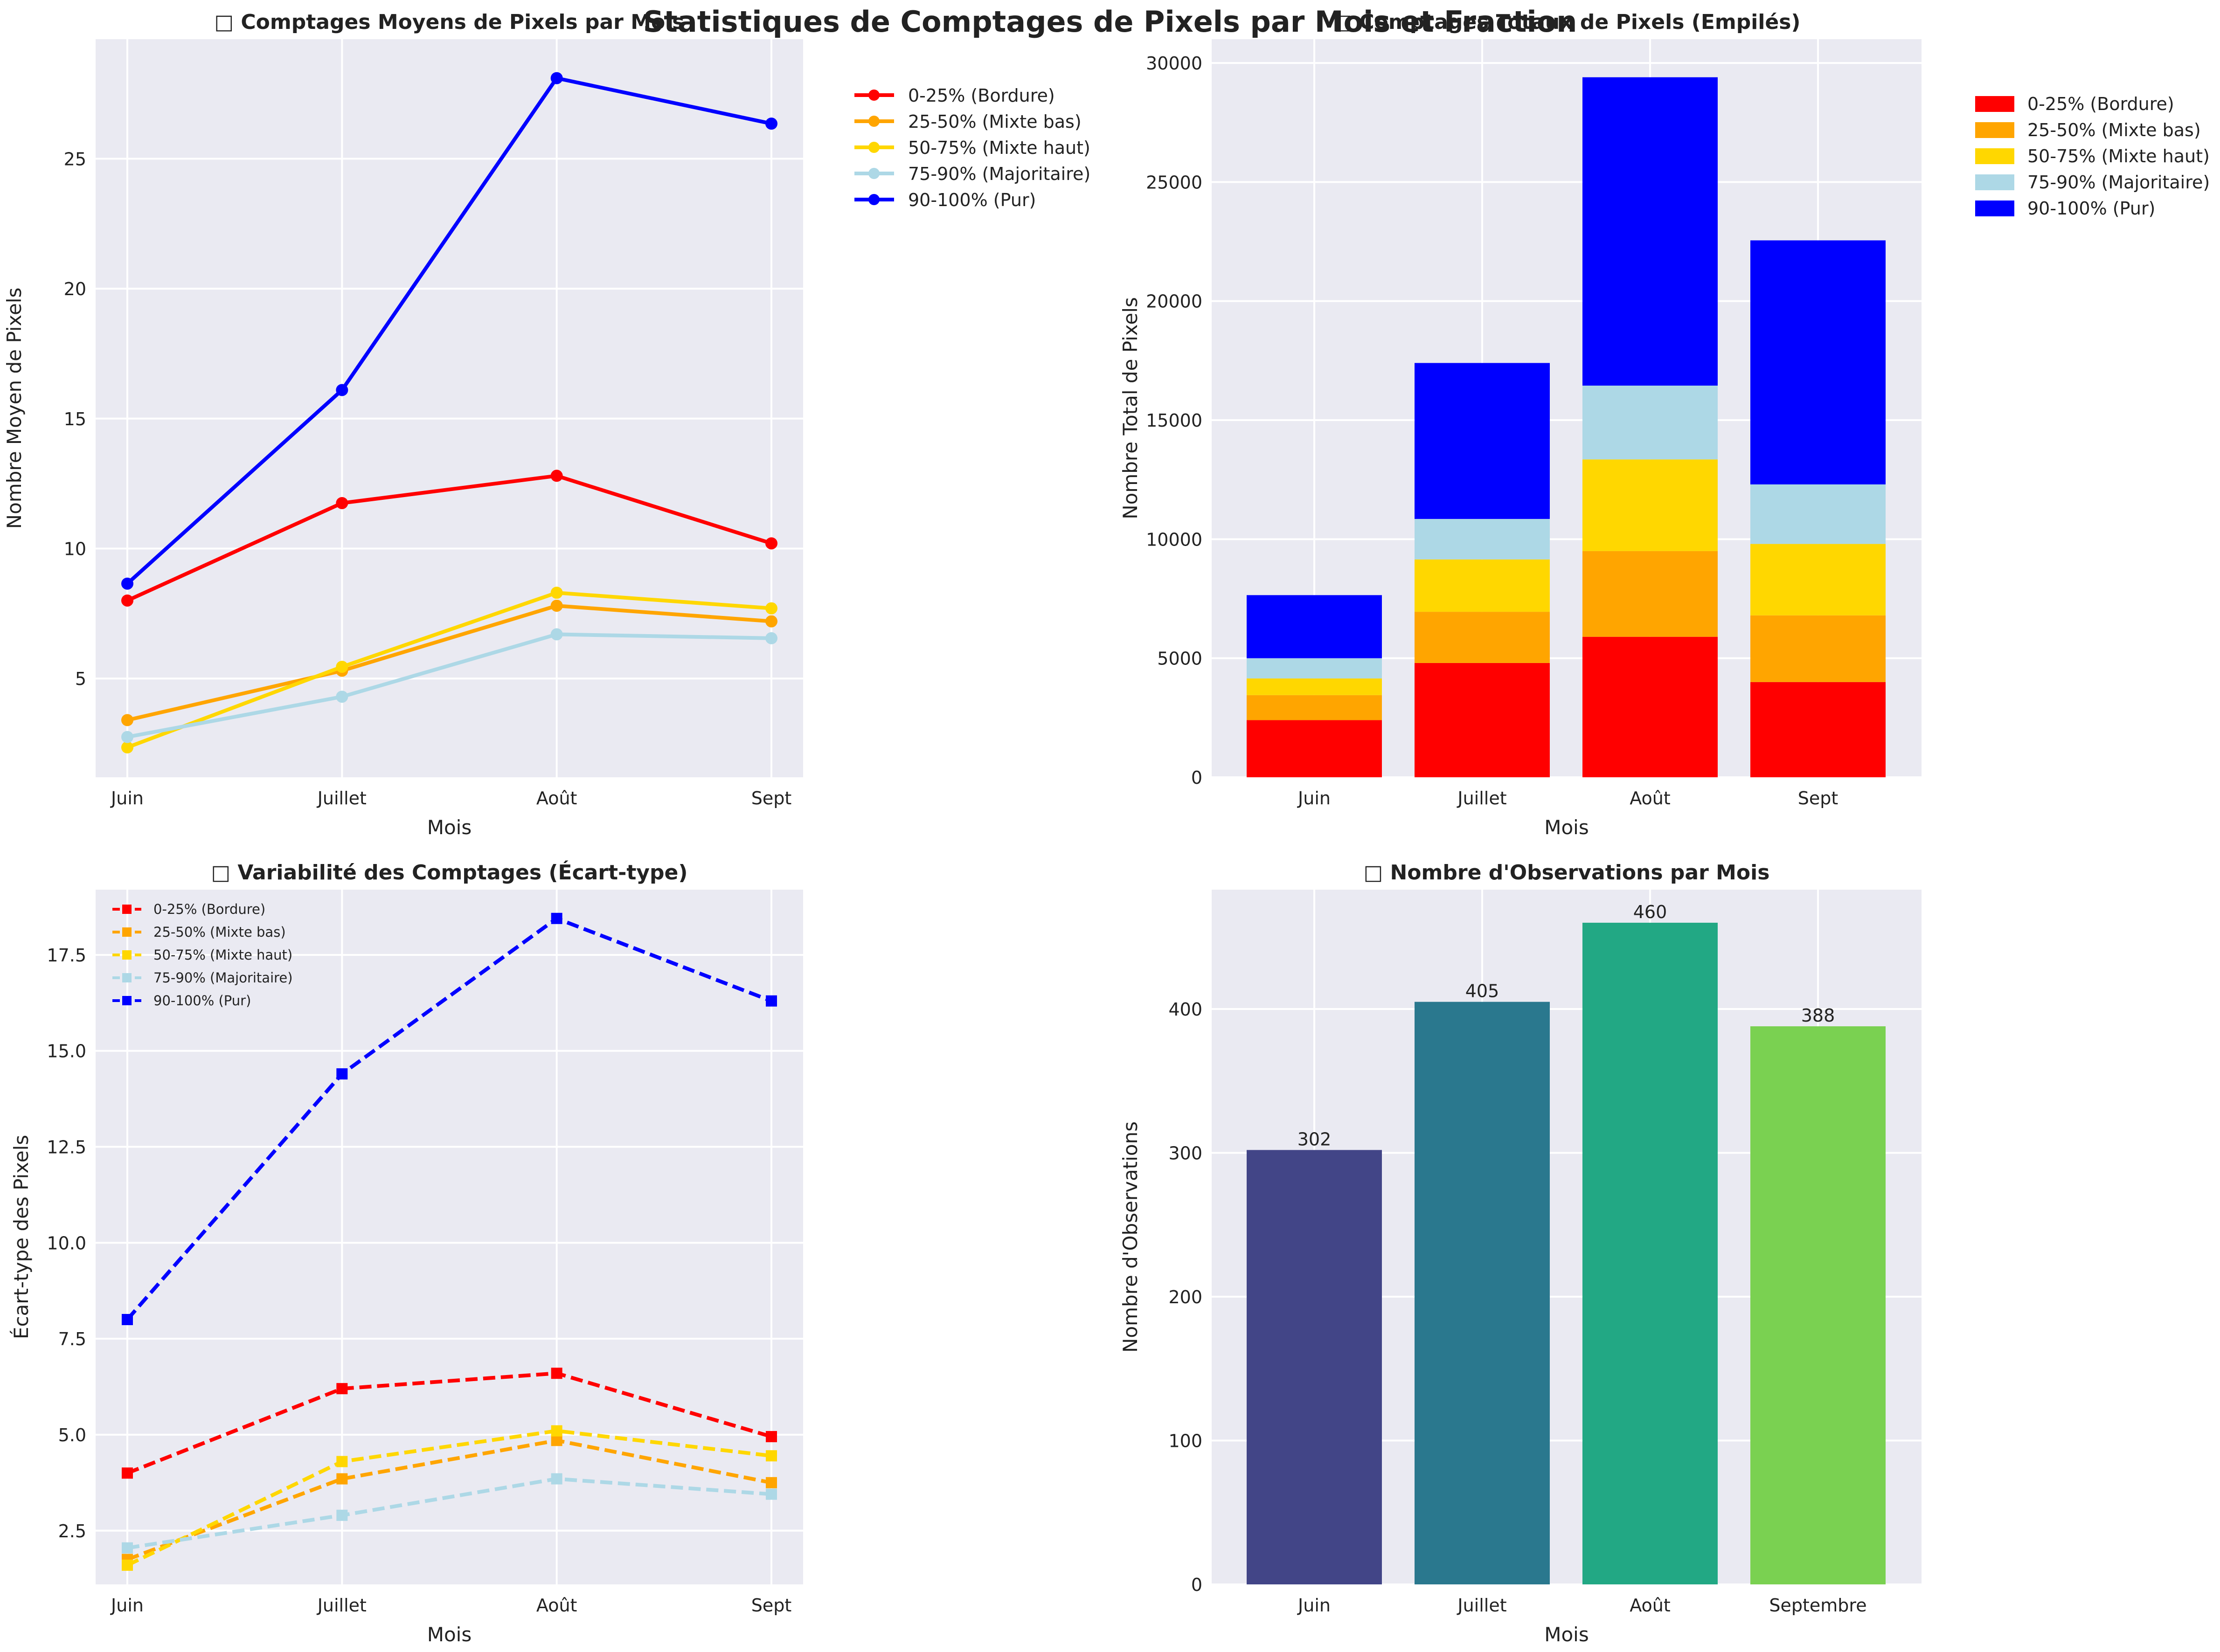 This screenshot has width=2220, height=1652. I want to click on y-tick-label: 20000, so click(1174, 301).